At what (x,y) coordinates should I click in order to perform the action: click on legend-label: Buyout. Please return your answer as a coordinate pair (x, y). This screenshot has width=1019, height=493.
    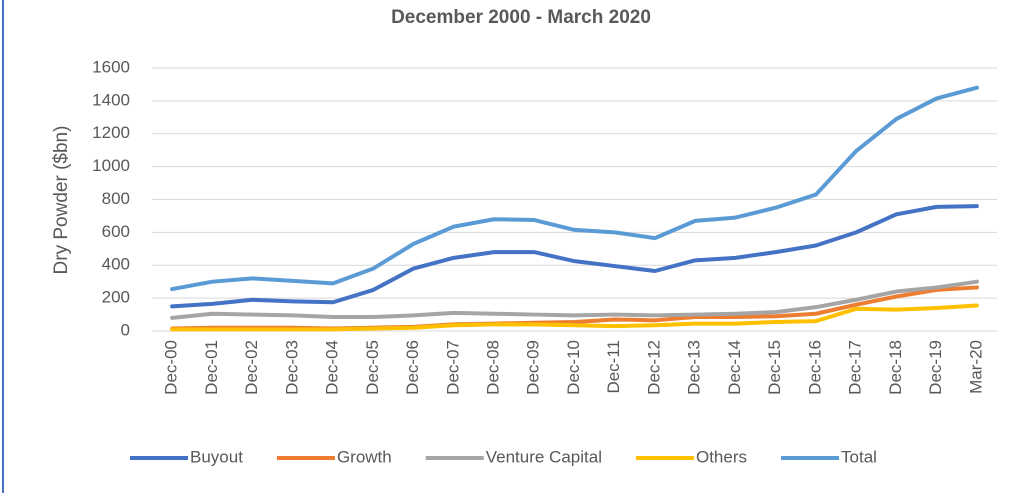
    Looking at the image, I should click on (216, 456).